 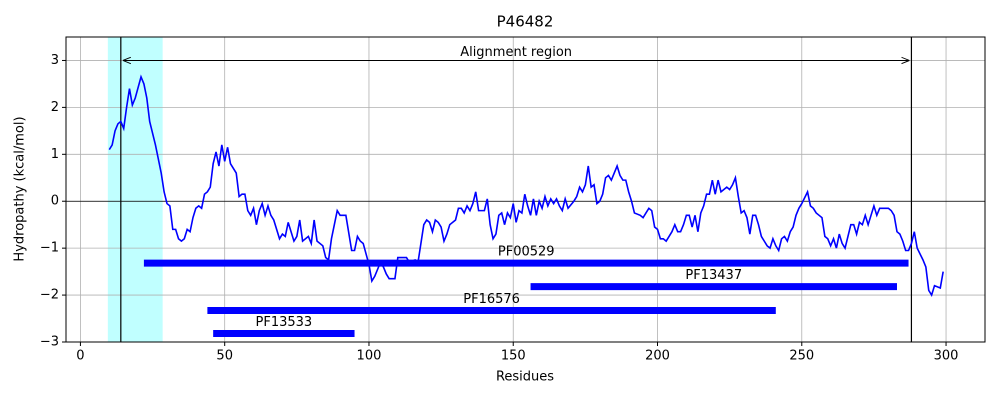 I want to click on y-axis-label: Hydropathy (kcal/mol), so click(x=20, y=188).